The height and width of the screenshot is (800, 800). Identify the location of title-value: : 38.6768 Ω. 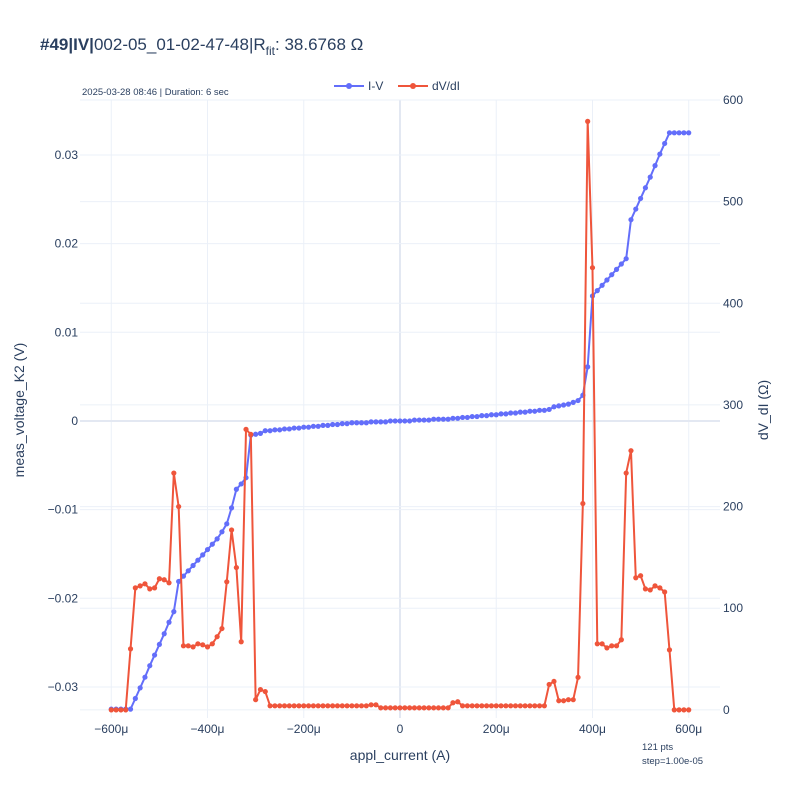
(319, 44).